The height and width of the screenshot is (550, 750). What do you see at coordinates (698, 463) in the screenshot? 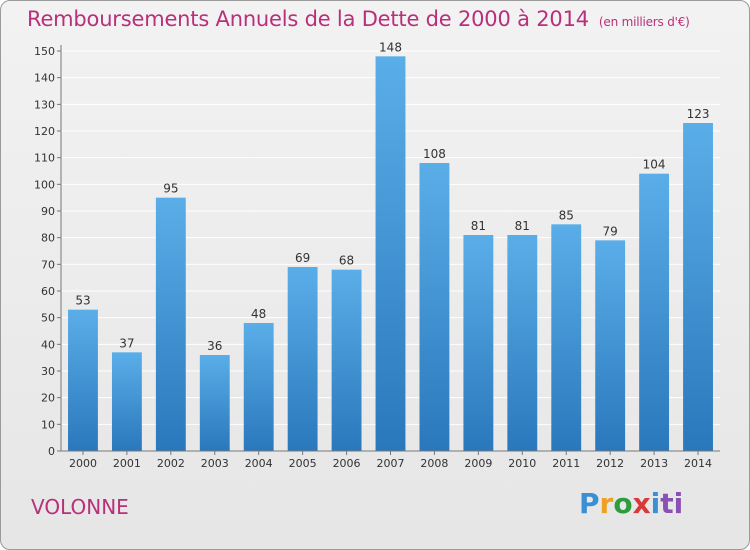
I see `x-tick-label: 2014` at bounding box center [698, 463].